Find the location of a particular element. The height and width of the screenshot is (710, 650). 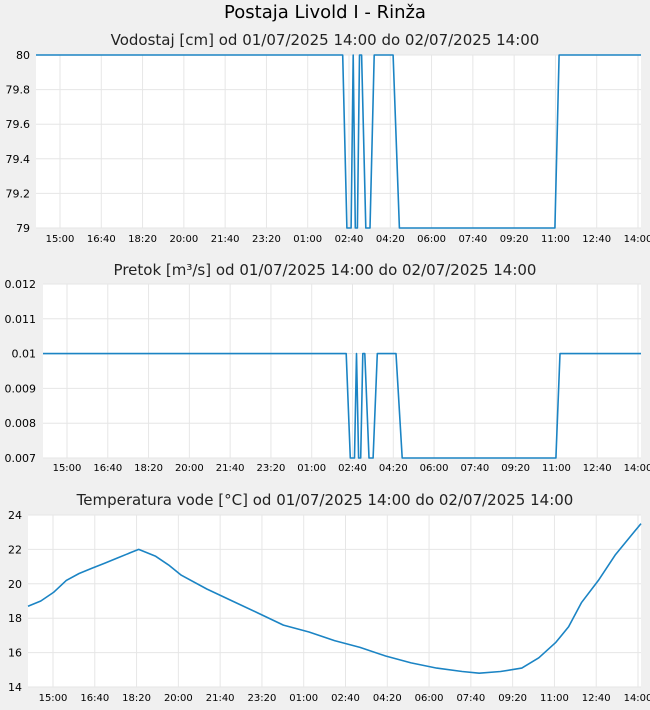

page-title: Postaja Livold I - Rinža is located at coordinates (325, 12).